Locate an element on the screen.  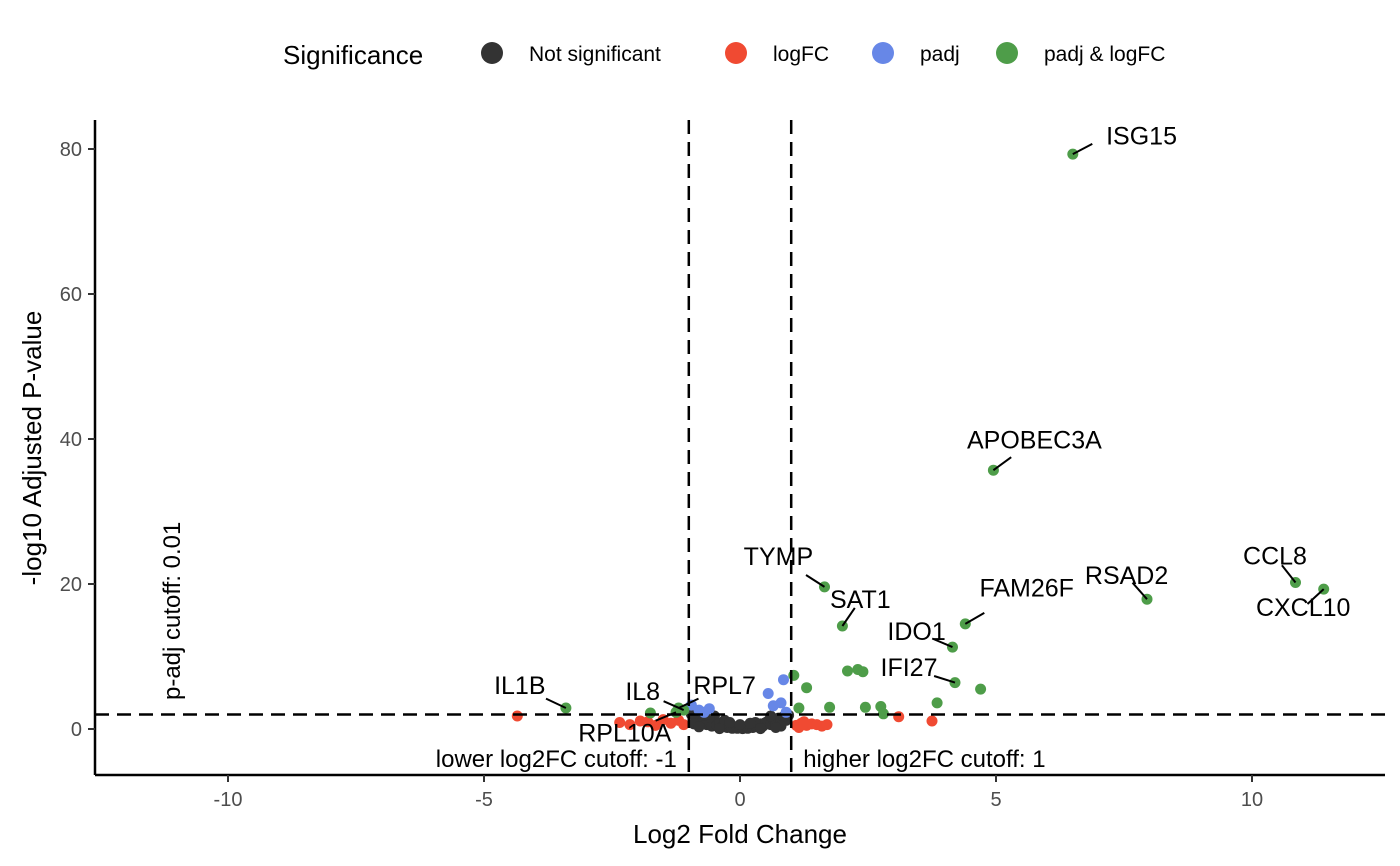
padj-cutoff-label: p-adj cutoff: 0.01 is located at coordinates (172, 611).